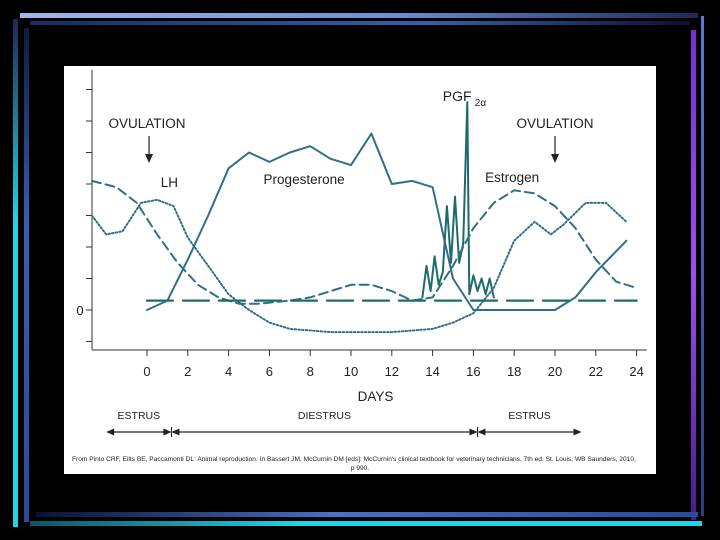  I want to click on top-bar-dark, so click(360, 23).